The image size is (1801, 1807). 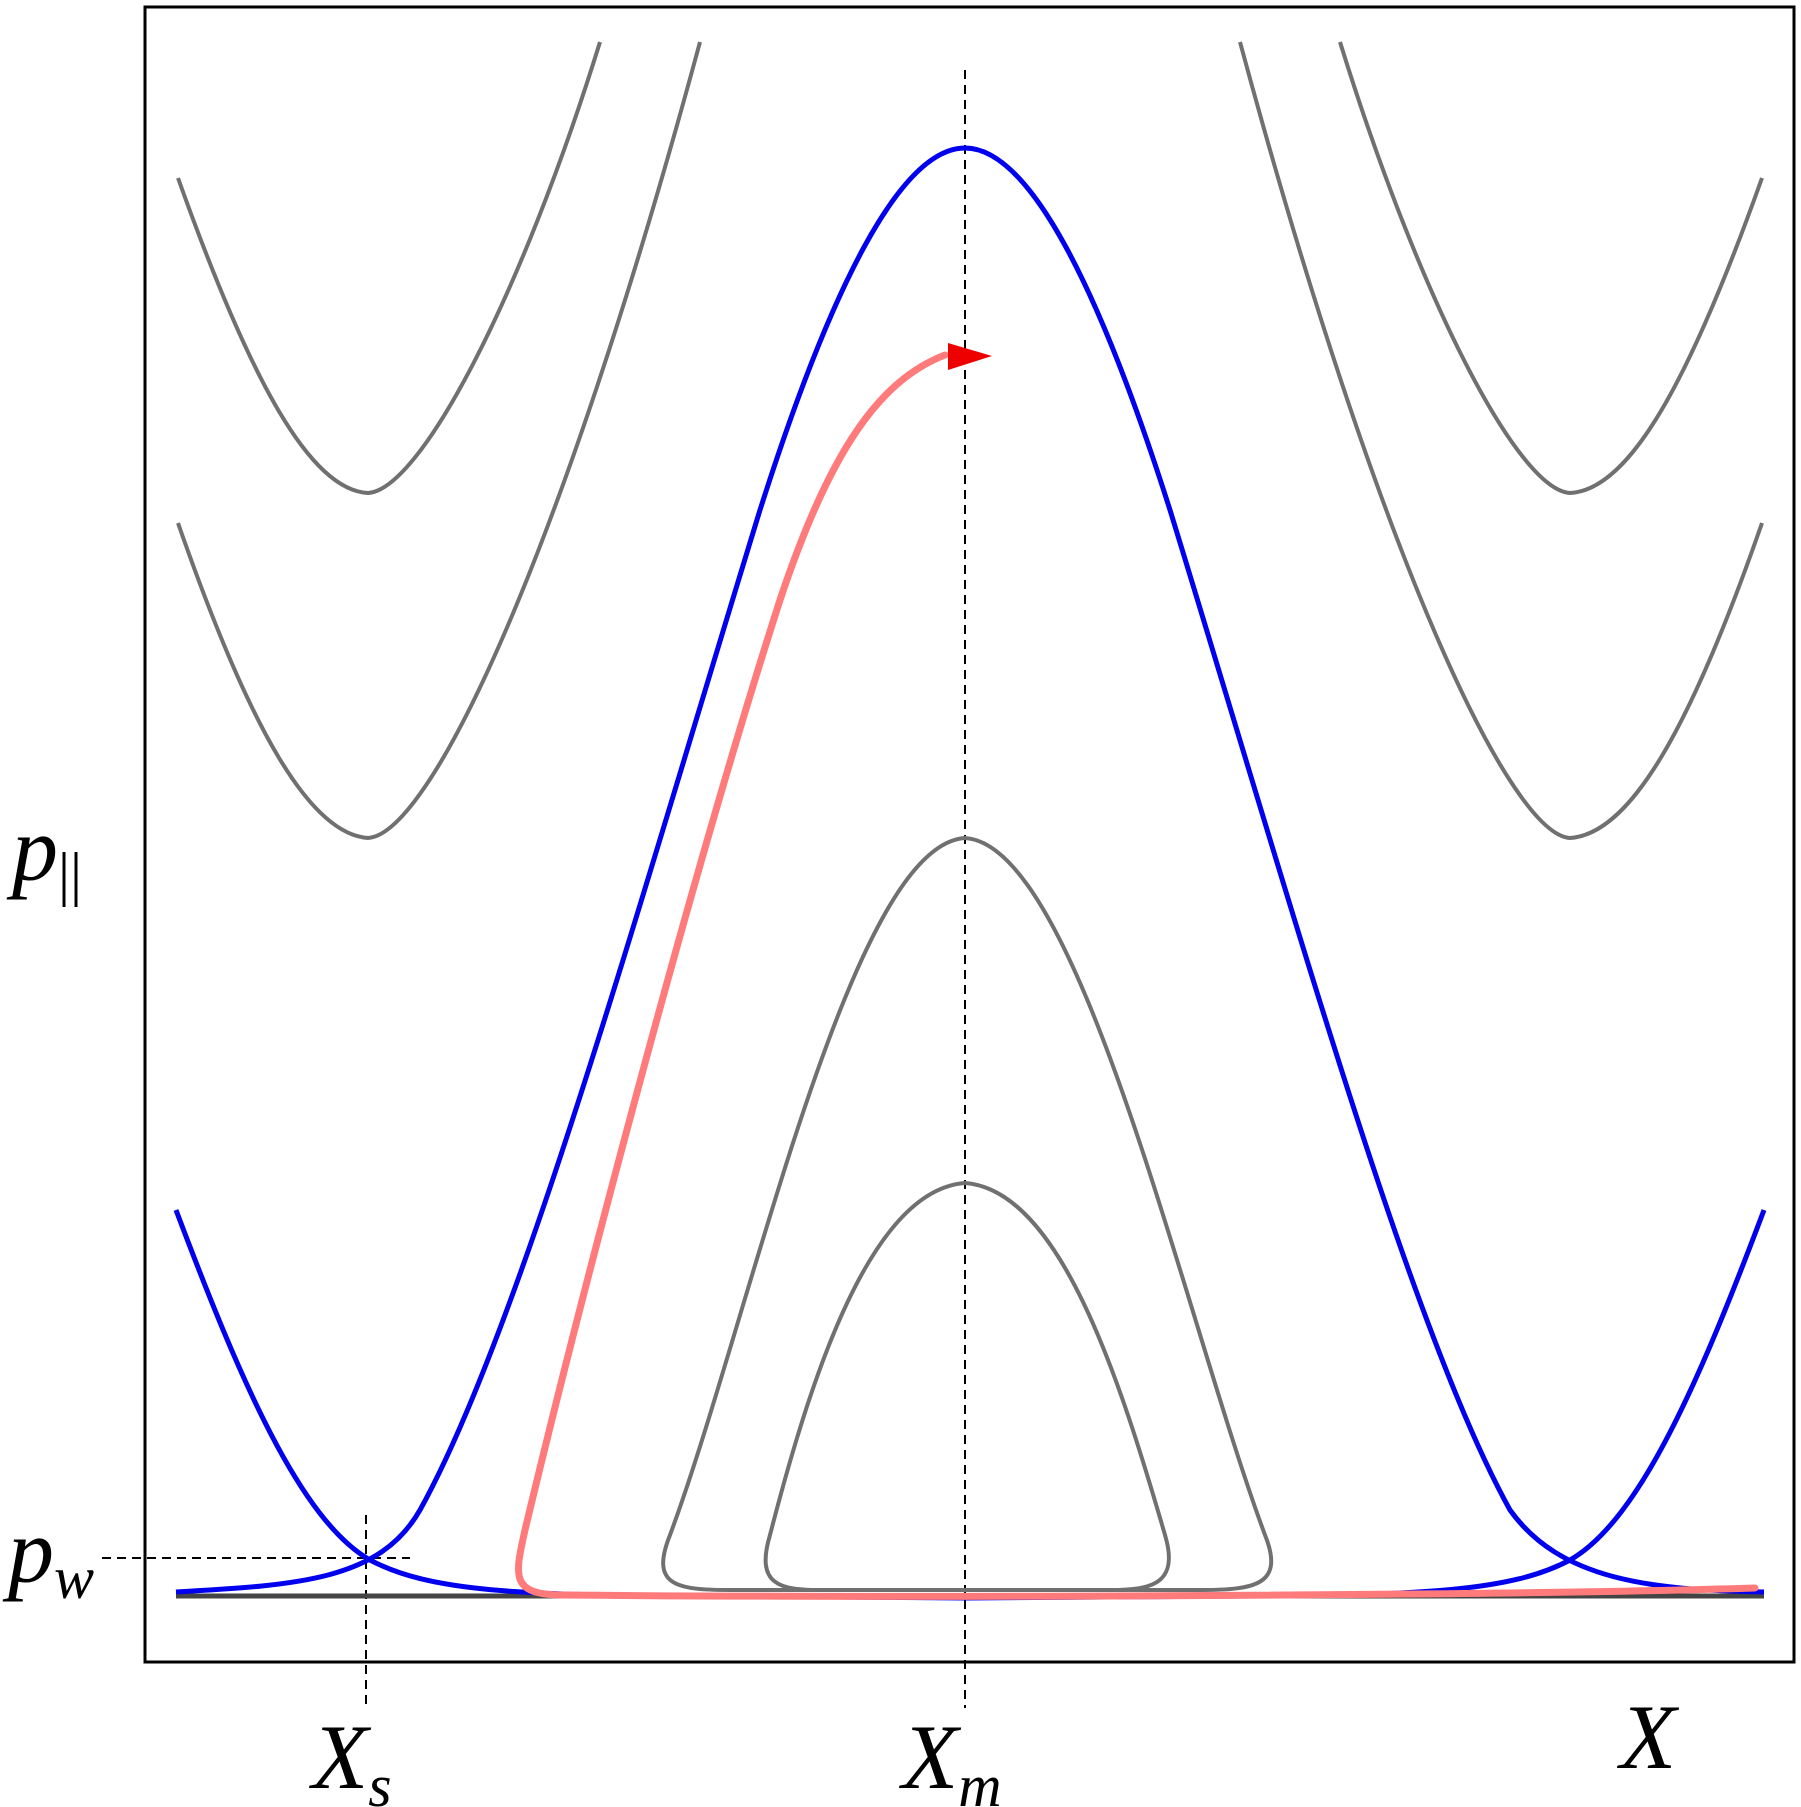 What do you see at coordinates (379, 1780) in the screenshot?
I see `xs-label-sub: s` at bounding box center [379, 1780].